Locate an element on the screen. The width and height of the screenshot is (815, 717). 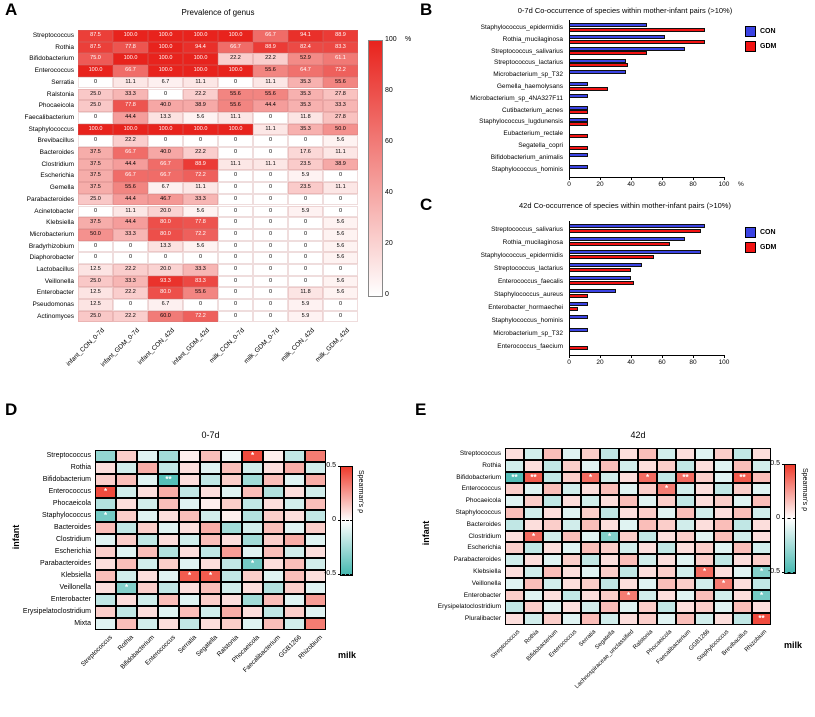
row-label: Klebsiella is located at coordinates (60, 223).